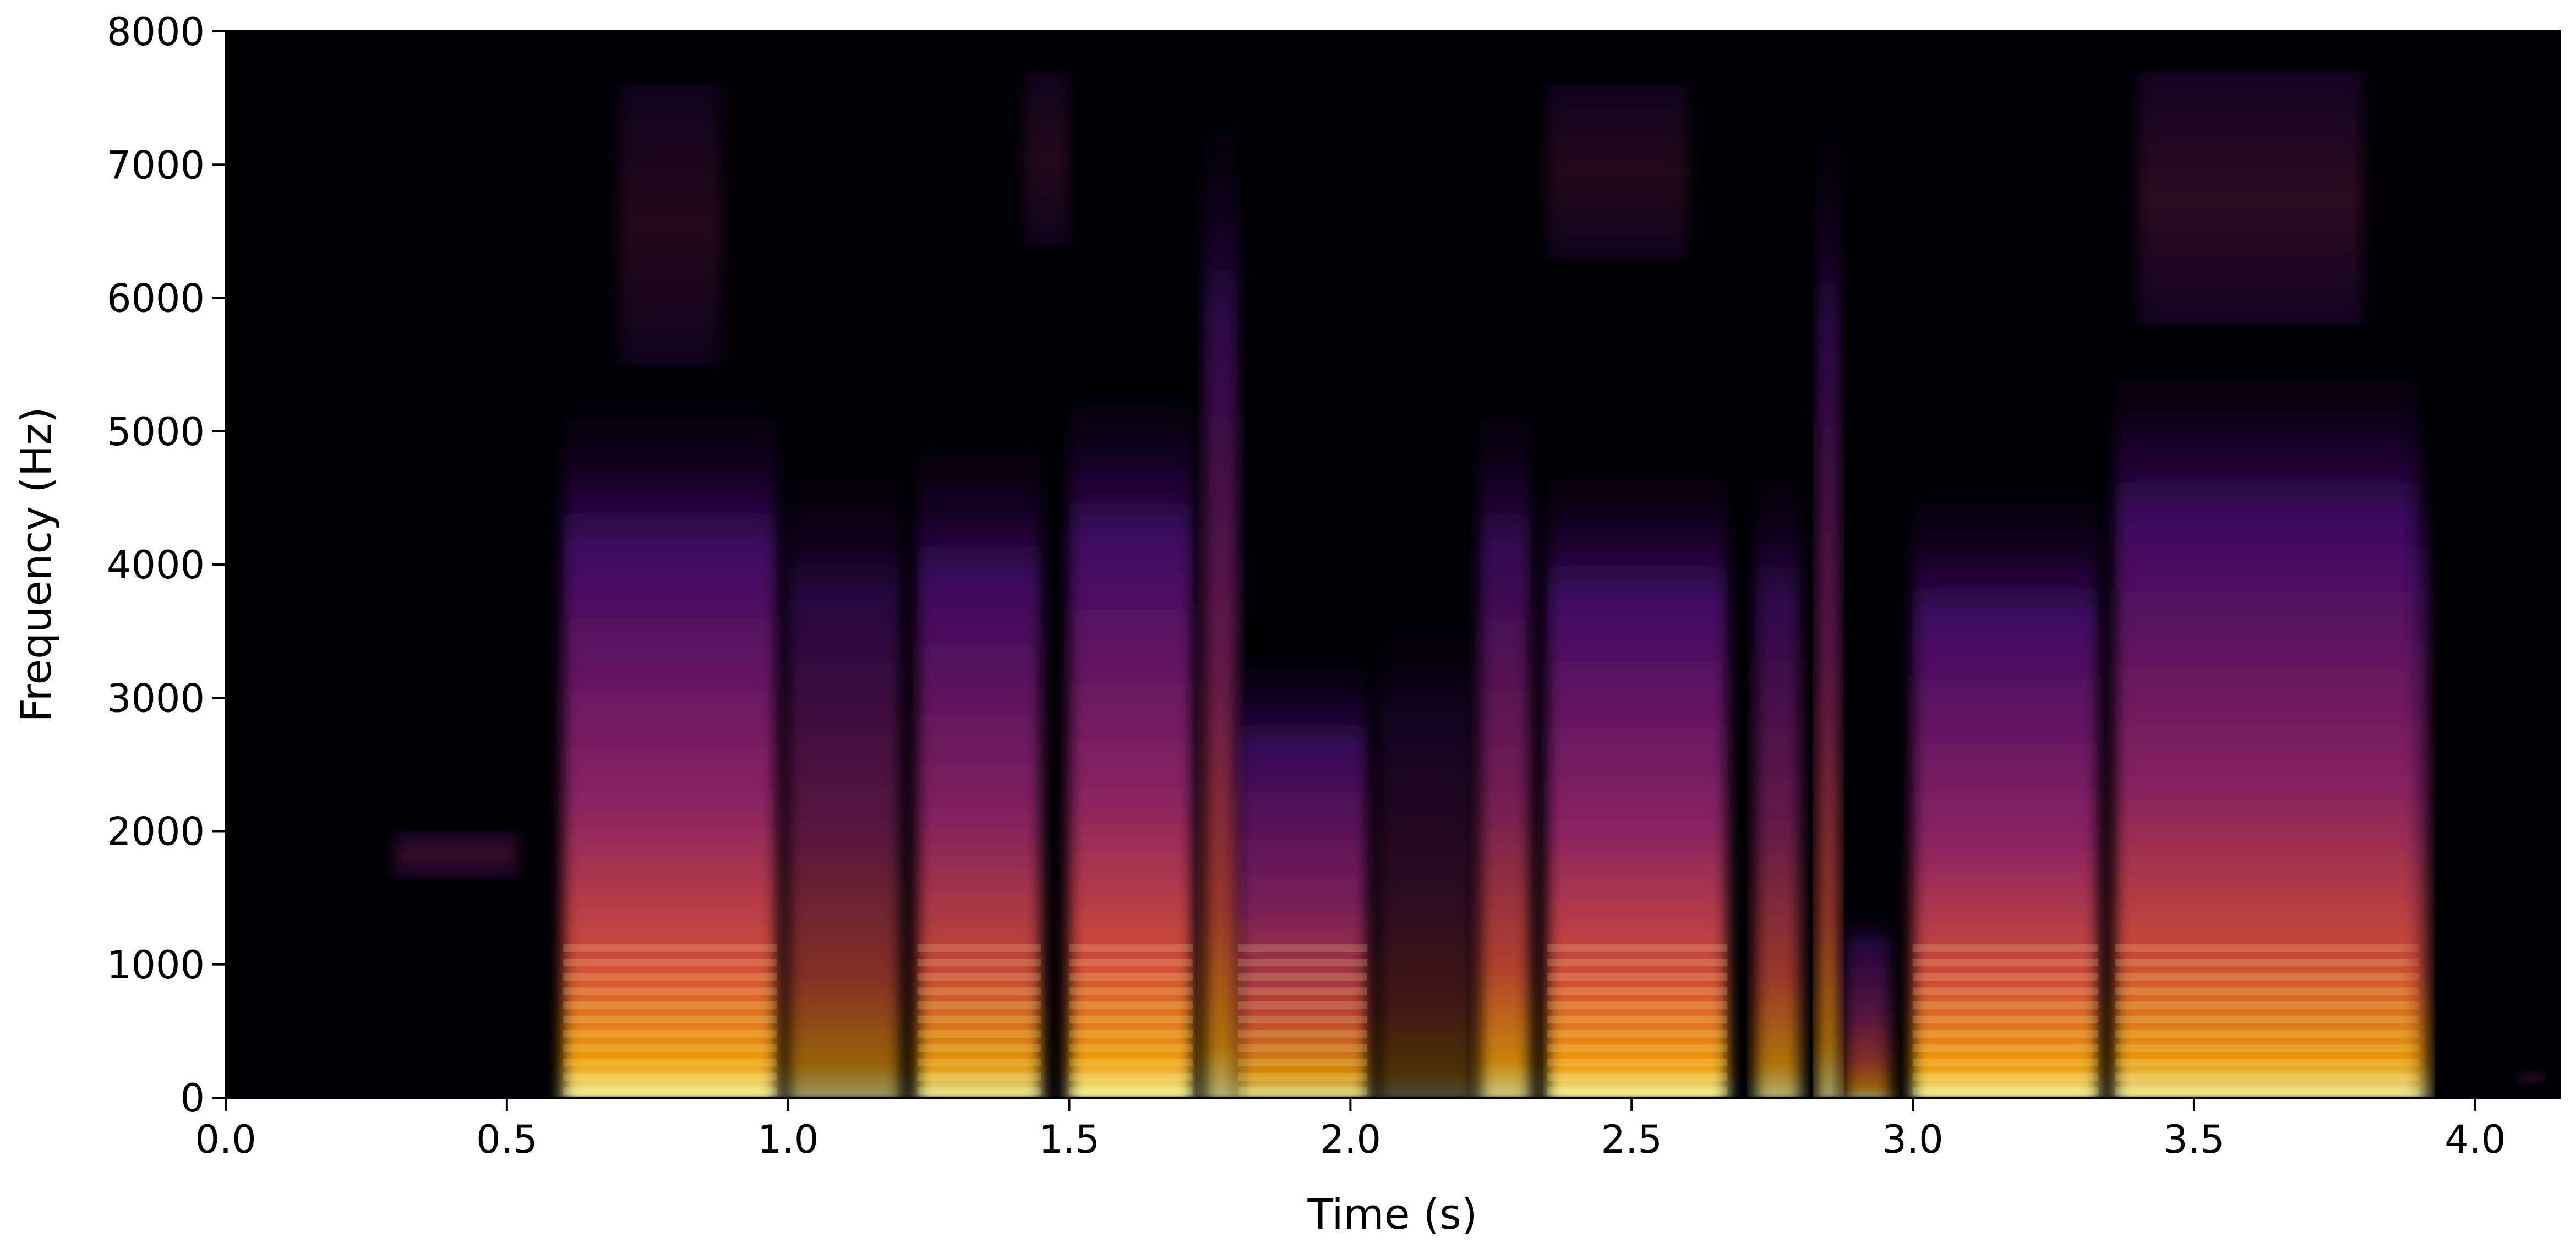 The image size is (2576, 1254). I want to click on x-tick-label: 0.0, so click(226, 1139).